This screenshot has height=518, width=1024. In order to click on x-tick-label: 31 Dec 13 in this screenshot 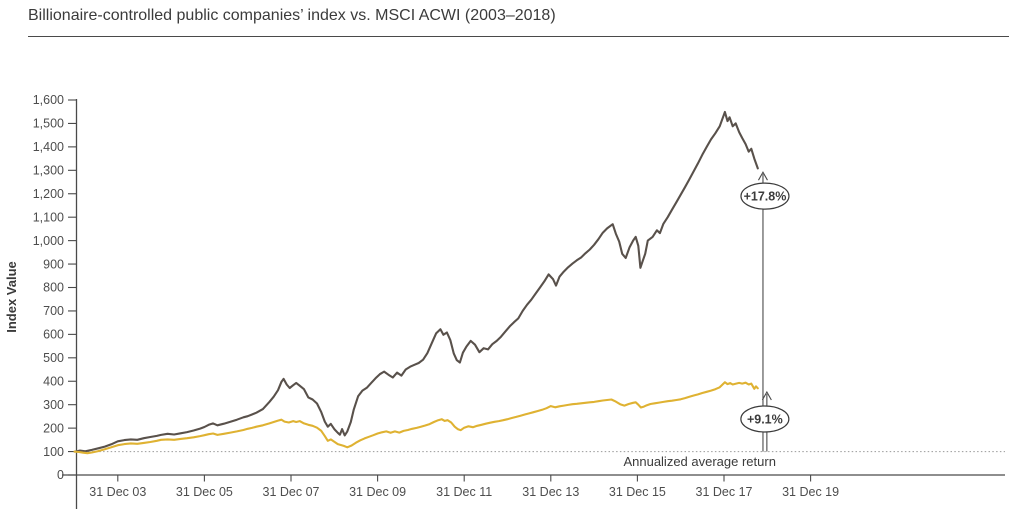, I will do `click(550, 492)`.